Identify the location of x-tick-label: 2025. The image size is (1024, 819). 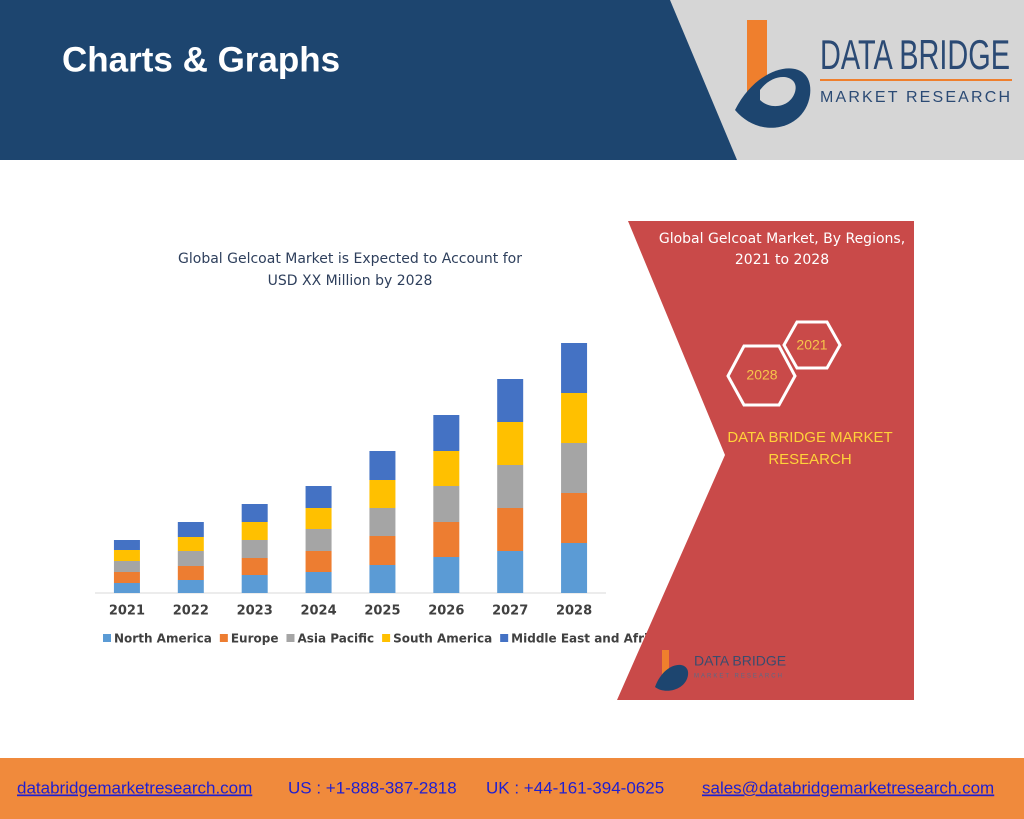
(382, 611).